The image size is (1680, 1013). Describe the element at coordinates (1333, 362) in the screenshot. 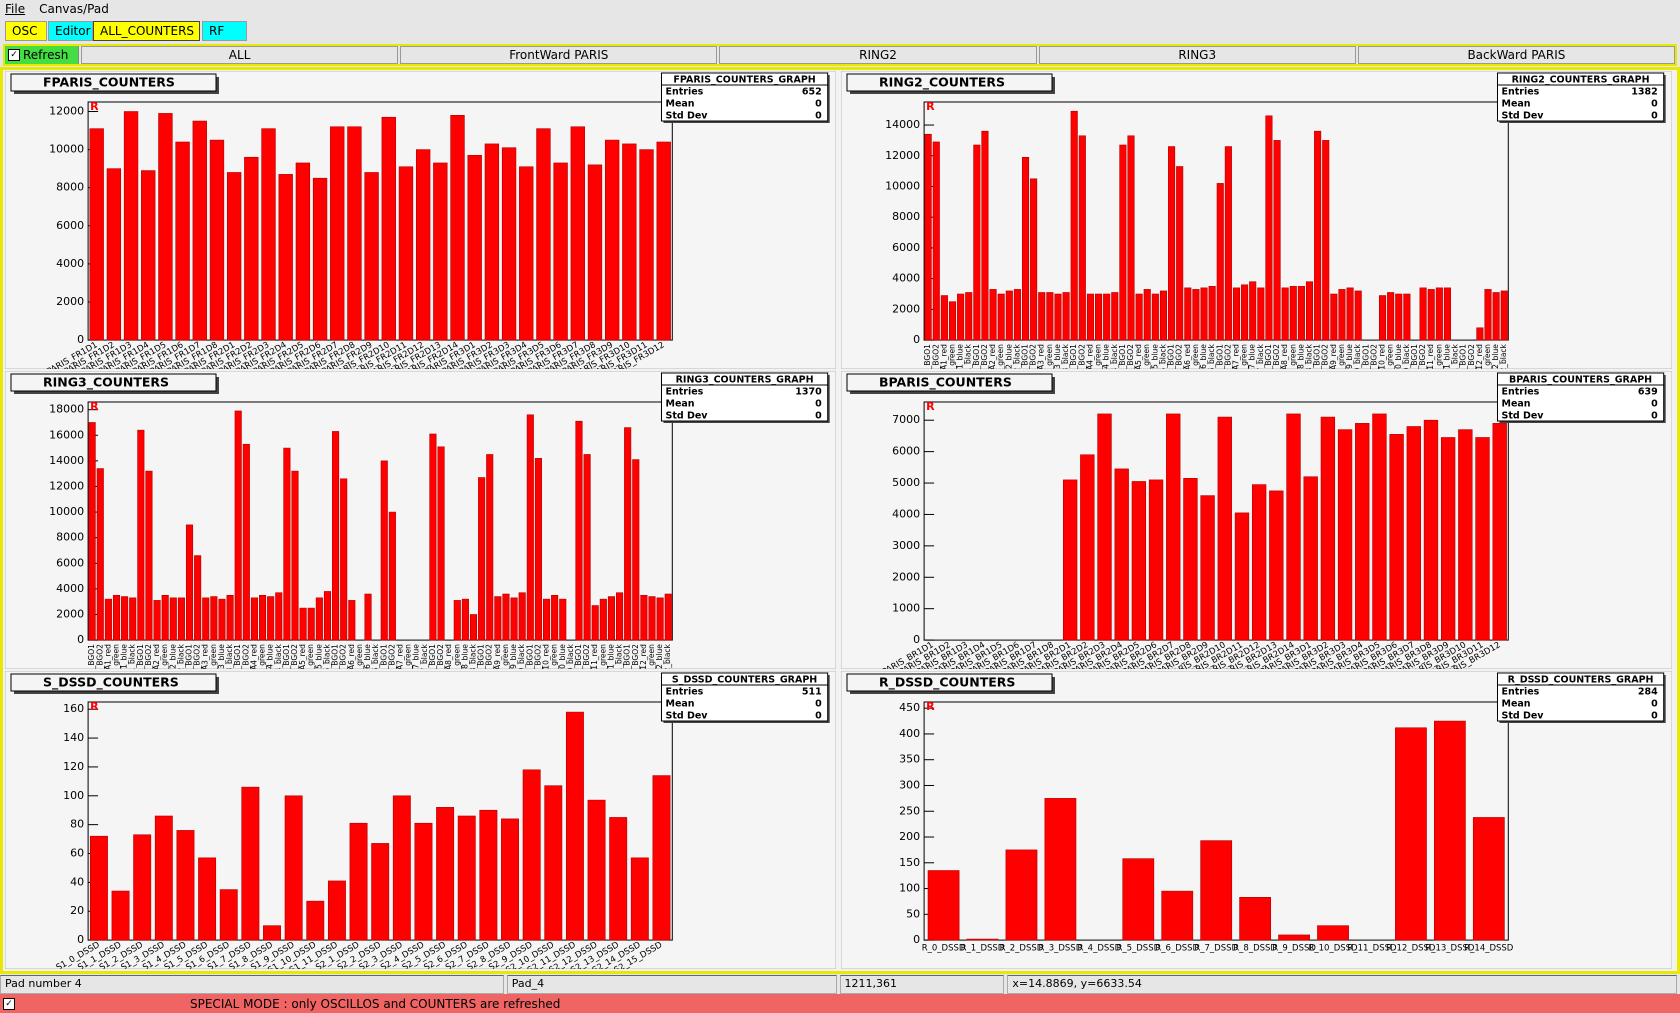

I see `x-tick-label: R2A9_red` at that location.